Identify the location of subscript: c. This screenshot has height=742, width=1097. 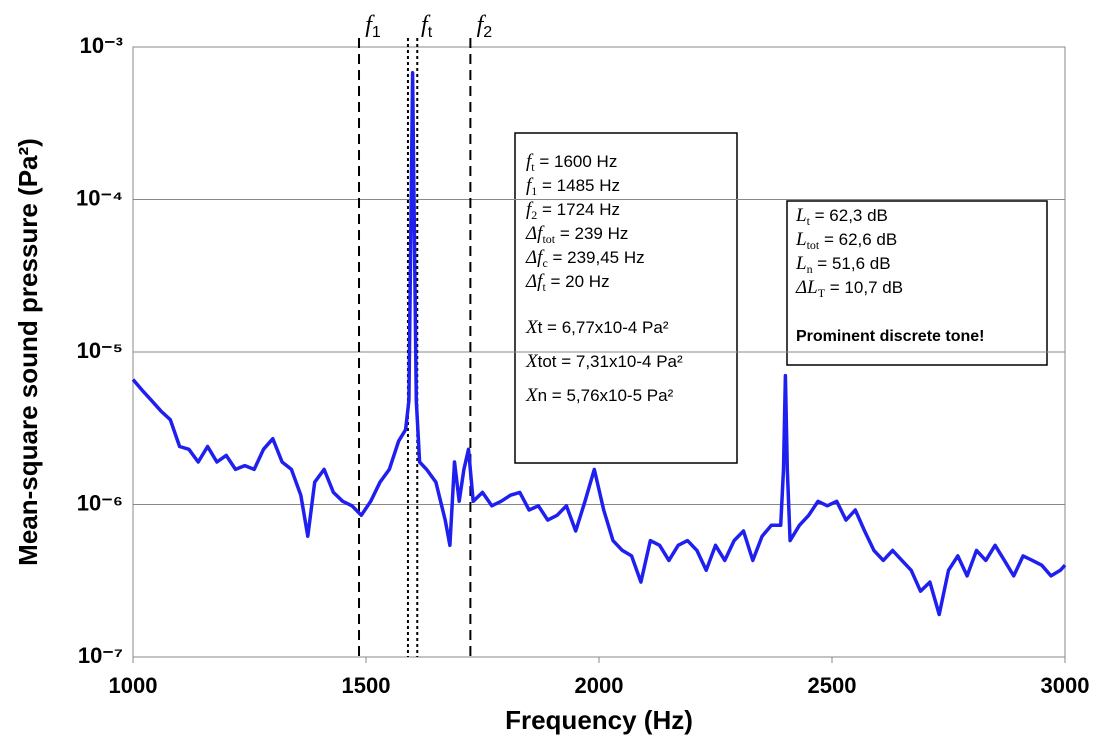
(544, 263).